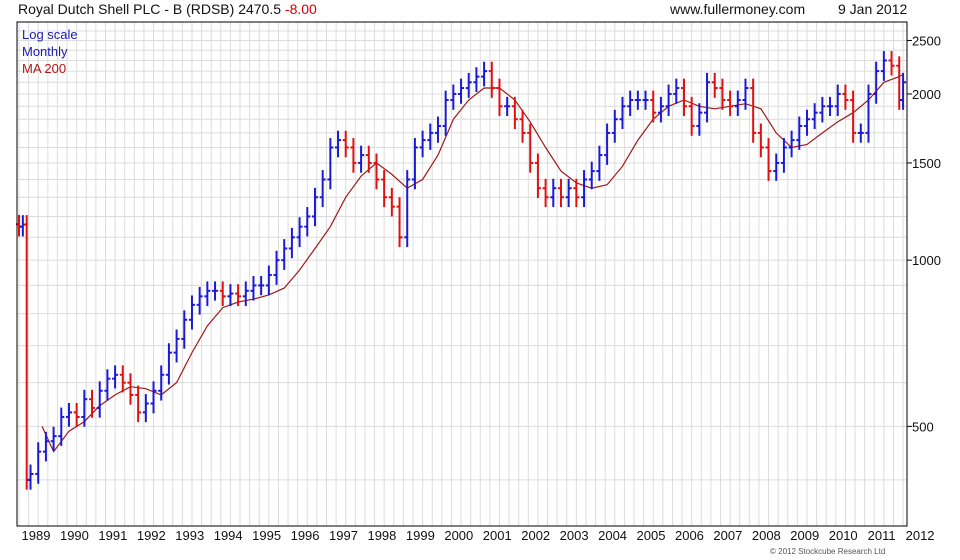  Describe the element at coordinates (228, 535) in the screenshot. I see `x-tick-label: 1994` at that location.